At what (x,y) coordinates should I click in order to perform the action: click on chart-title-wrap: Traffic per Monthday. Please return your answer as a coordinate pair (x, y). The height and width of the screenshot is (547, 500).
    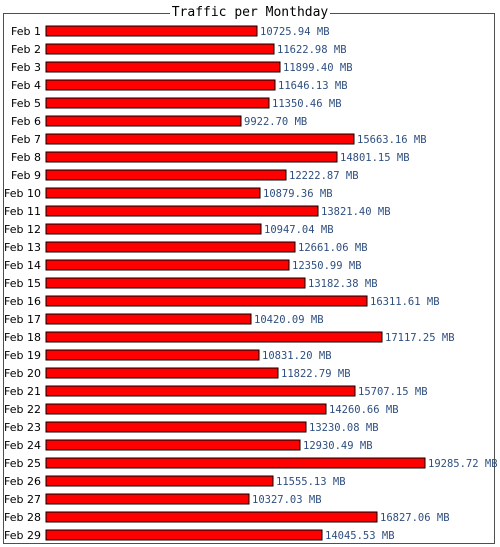
    Looking at the image, I should click on (250, 13).